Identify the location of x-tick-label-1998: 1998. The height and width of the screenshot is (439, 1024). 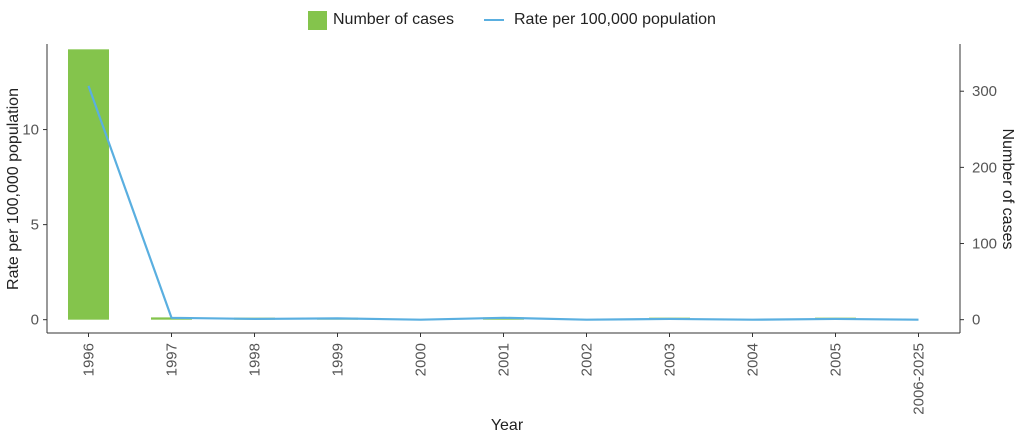
(255, 359).